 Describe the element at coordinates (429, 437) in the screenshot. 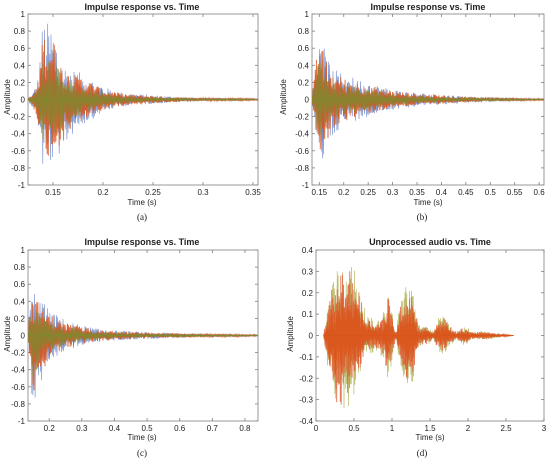

I see `panel-d-xlabel: Time (s)` at that location.